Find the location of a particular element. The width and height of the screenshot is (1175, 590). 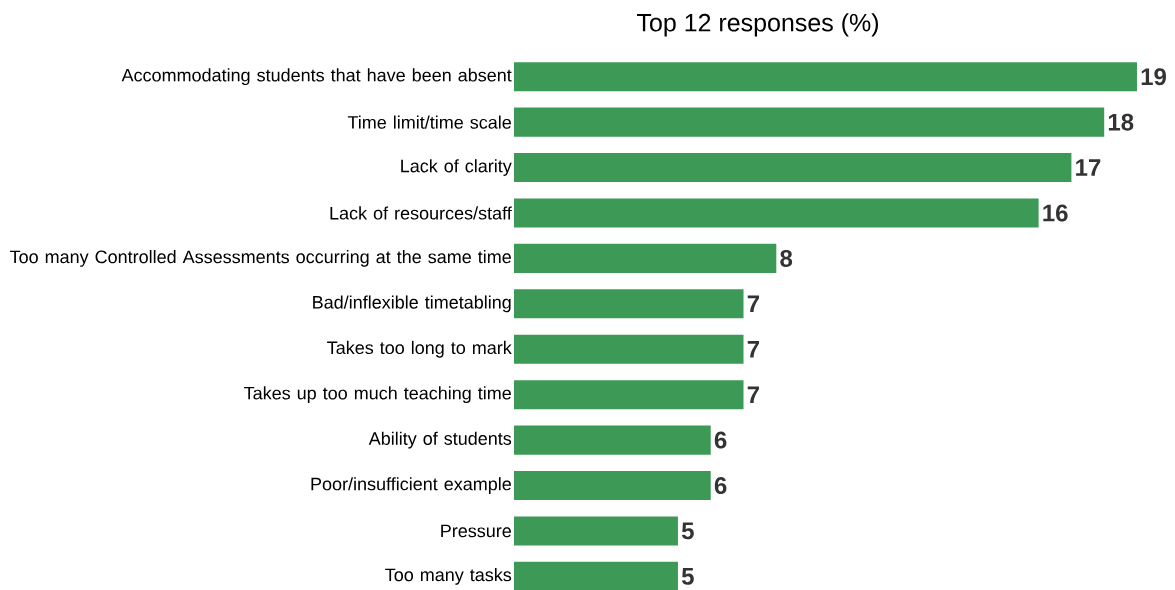

y-tick-label: Poor/insufficient example is located at coordinates (411, 485).